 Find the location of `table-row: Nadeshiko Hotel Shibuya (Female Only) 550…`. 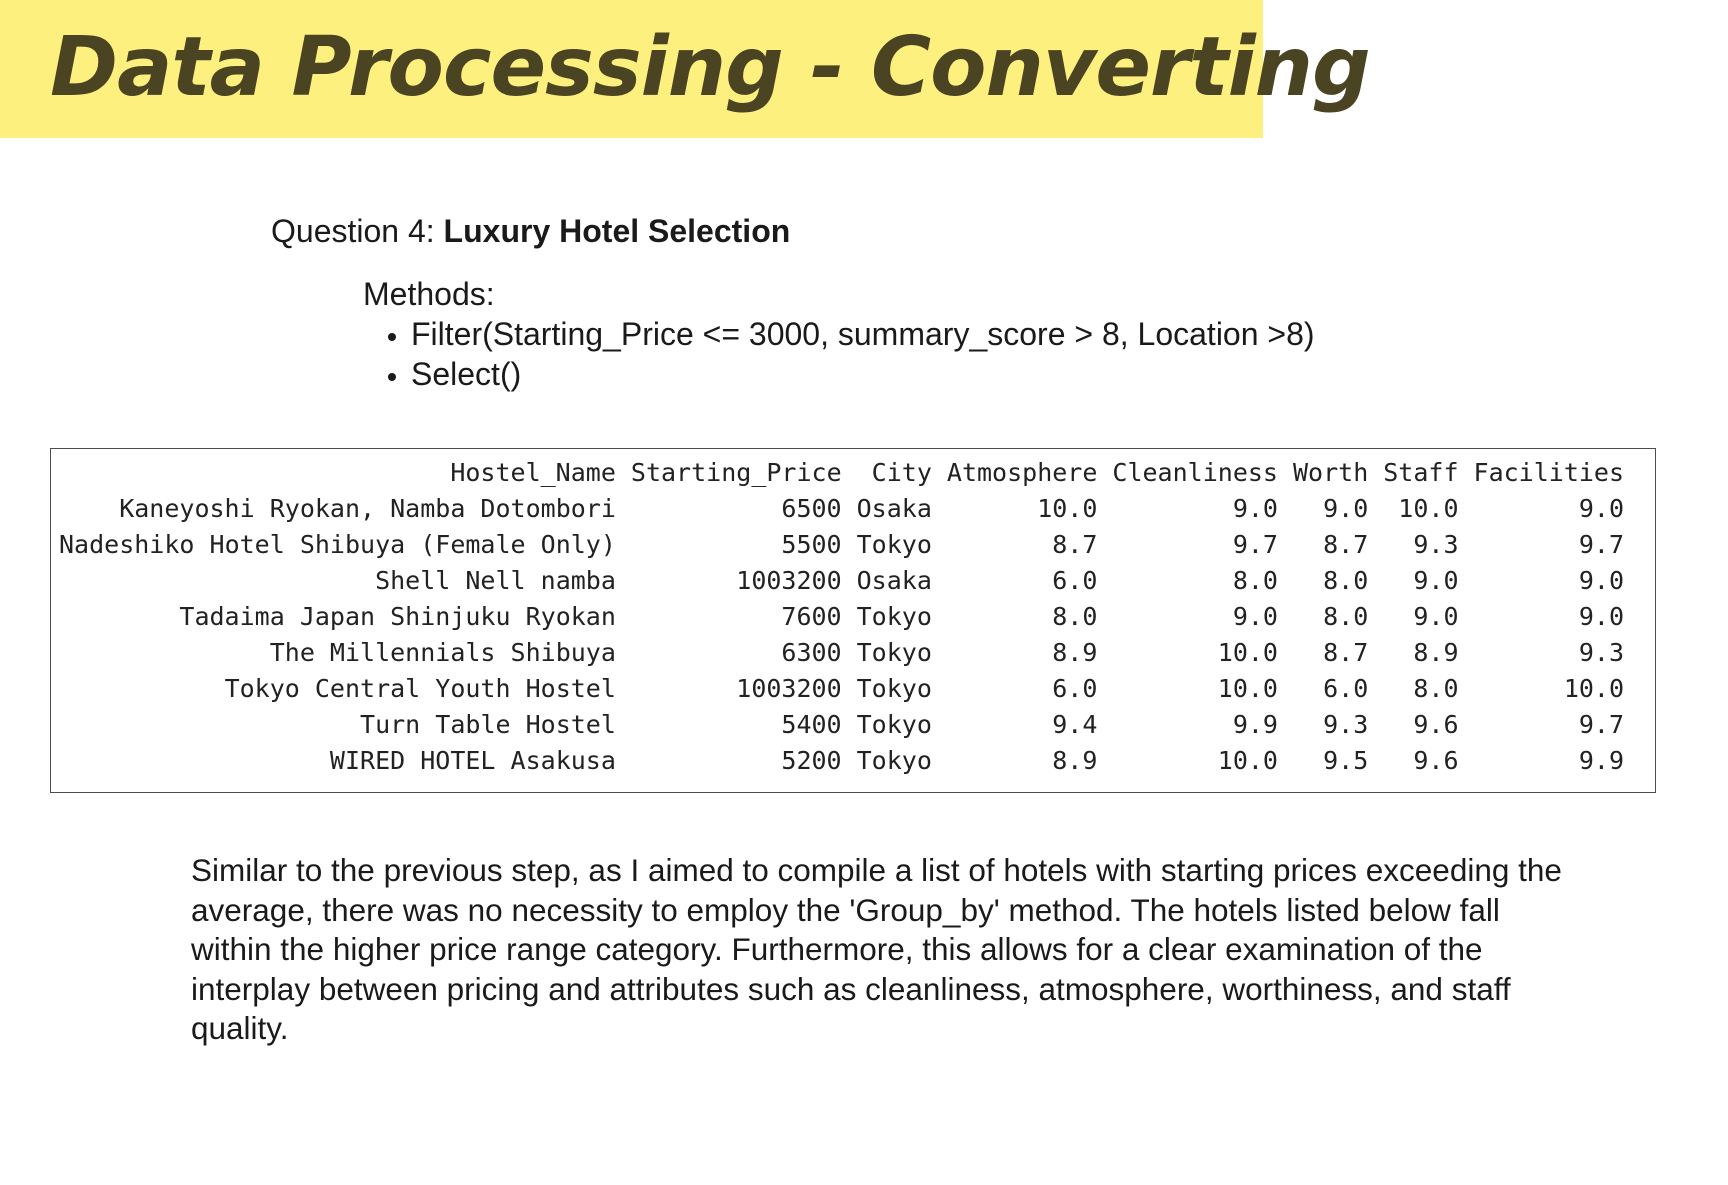

table-row: Nadeshiko Hotel Shibuya (Female Only) 550… is located at coordinates (841, 545).